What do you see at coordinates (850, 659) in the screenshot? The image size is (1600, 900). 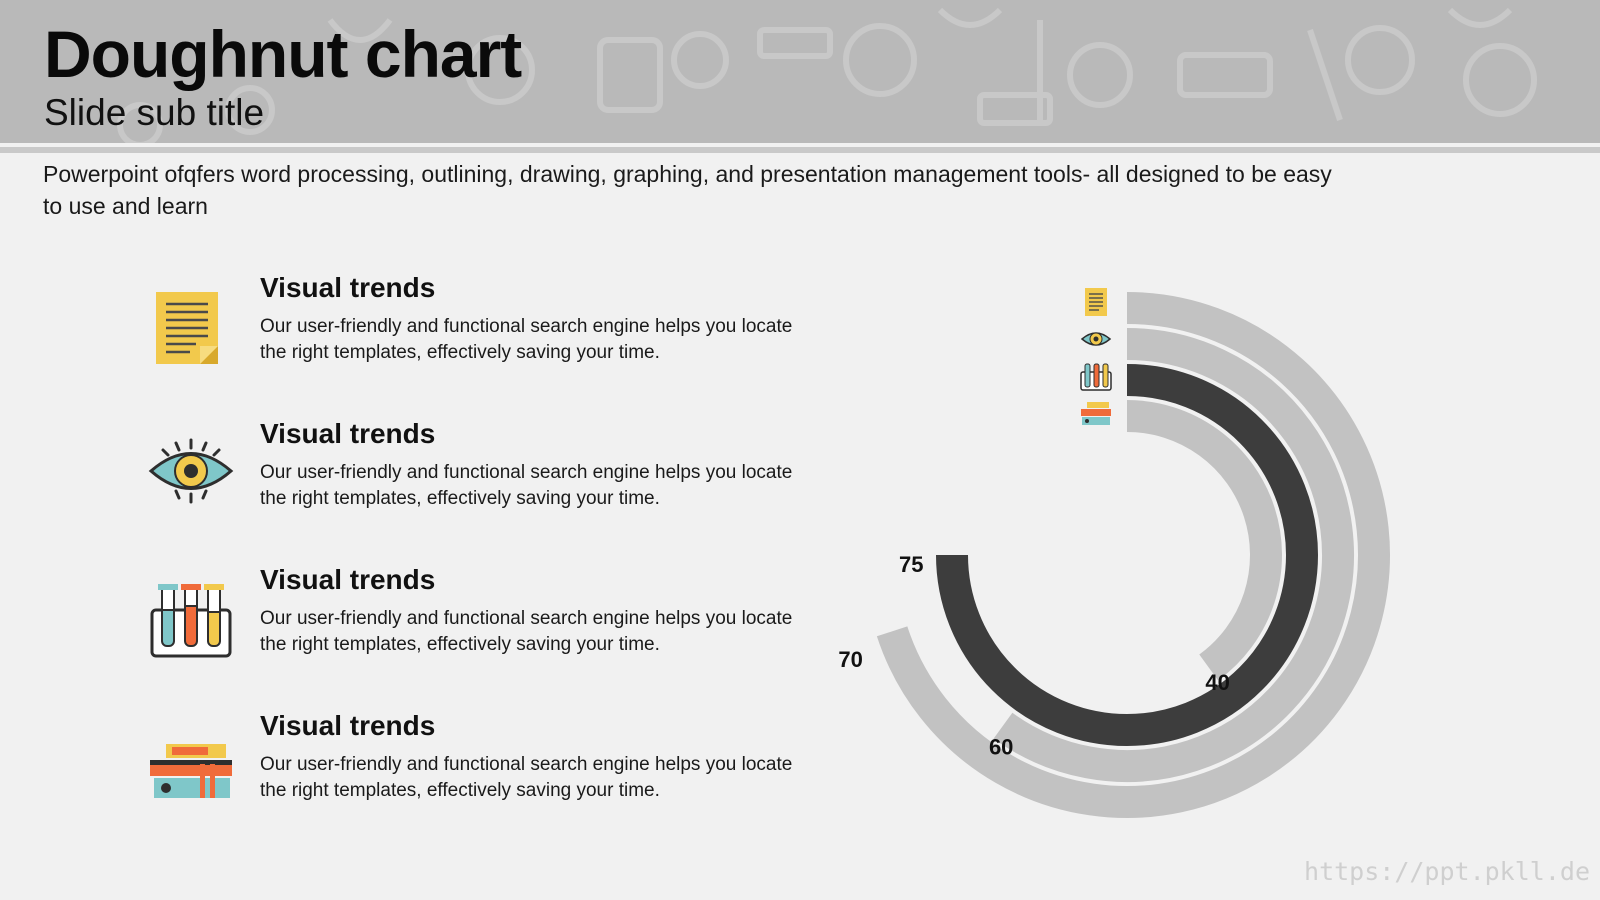 I see `data-label-1: 70` at bounding box center [850, 659].